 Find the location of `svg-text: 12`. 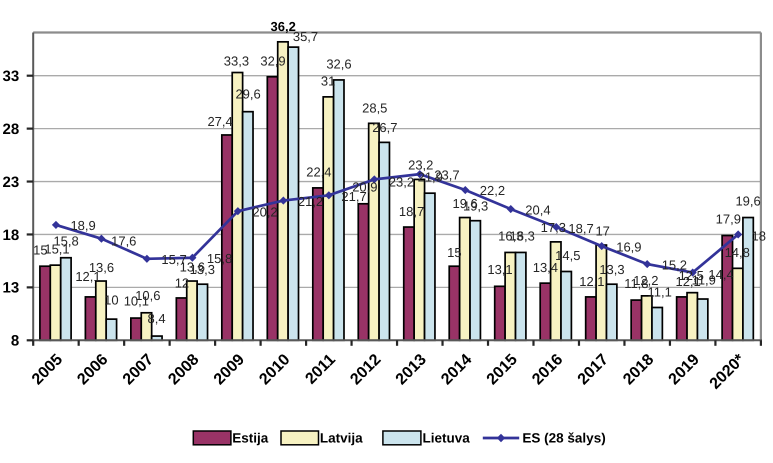

svg-text: 12 is located at coordinates (182, 282).